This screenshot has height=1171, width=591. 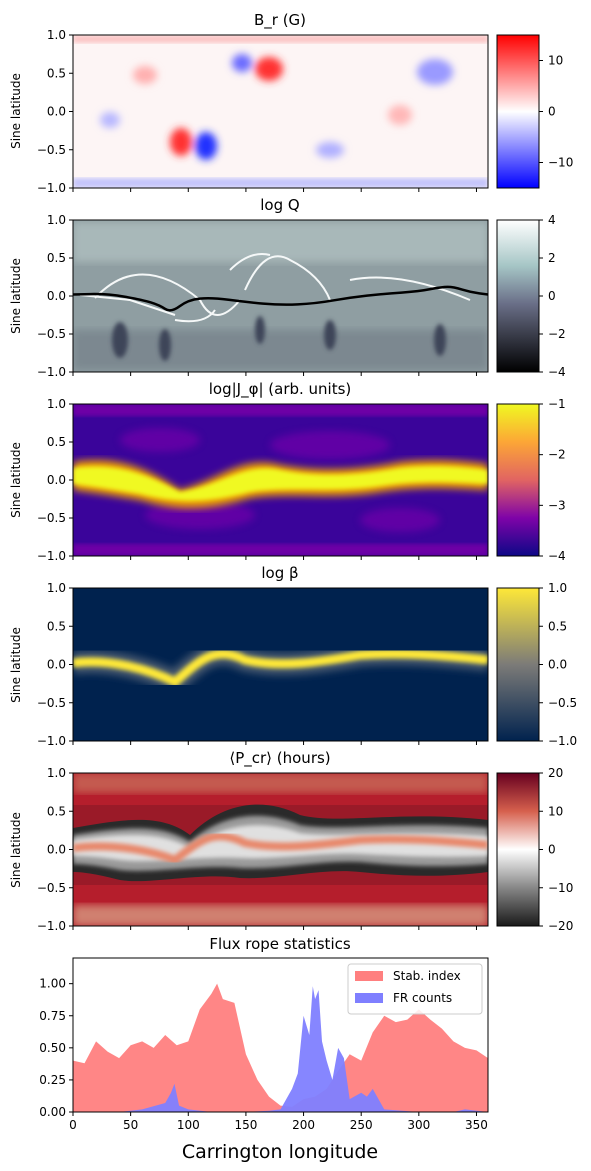 What do you see at coordinates (188, 1125) in the screenshot?
I see `xtick-label: 100` at bounding box center [188, 1125].